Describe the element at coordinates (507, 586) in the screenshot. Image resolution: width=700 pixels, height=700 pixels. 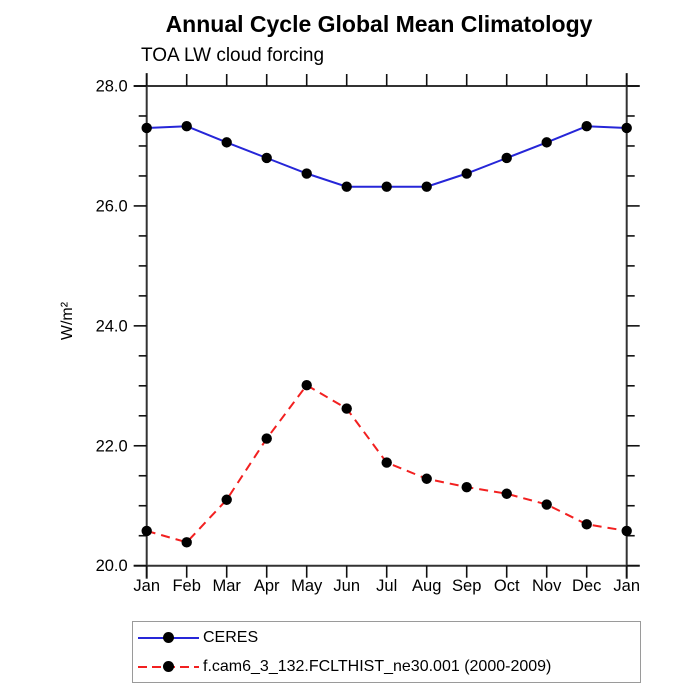
I see `x-tick-label: Oct` at that location.